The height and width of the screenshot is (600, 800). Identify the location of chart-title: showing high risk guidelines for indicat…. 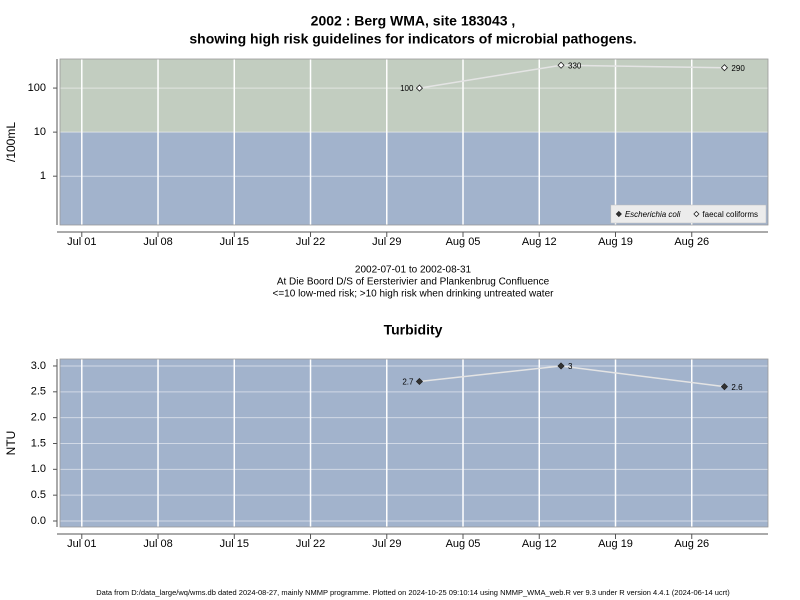
(412, 39).